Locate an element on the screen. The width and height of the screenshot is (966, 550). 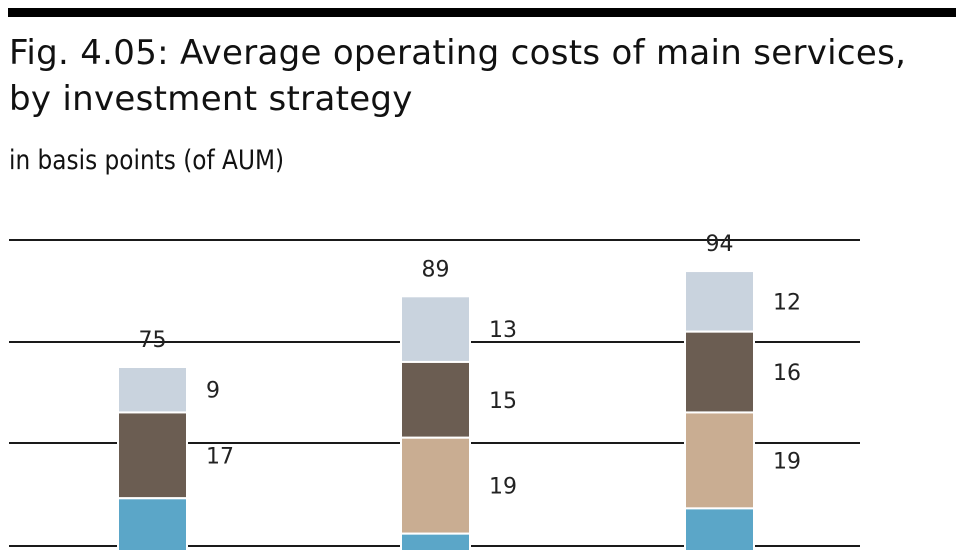
segment-label-0-3: 9 is located at coordinates (213, 391).